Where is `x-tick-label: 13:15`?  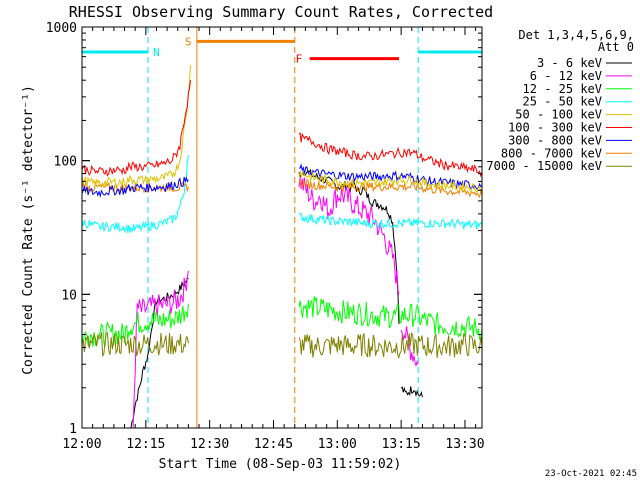
x-tick-label: 13:15 is located at coordinates (401, 444).